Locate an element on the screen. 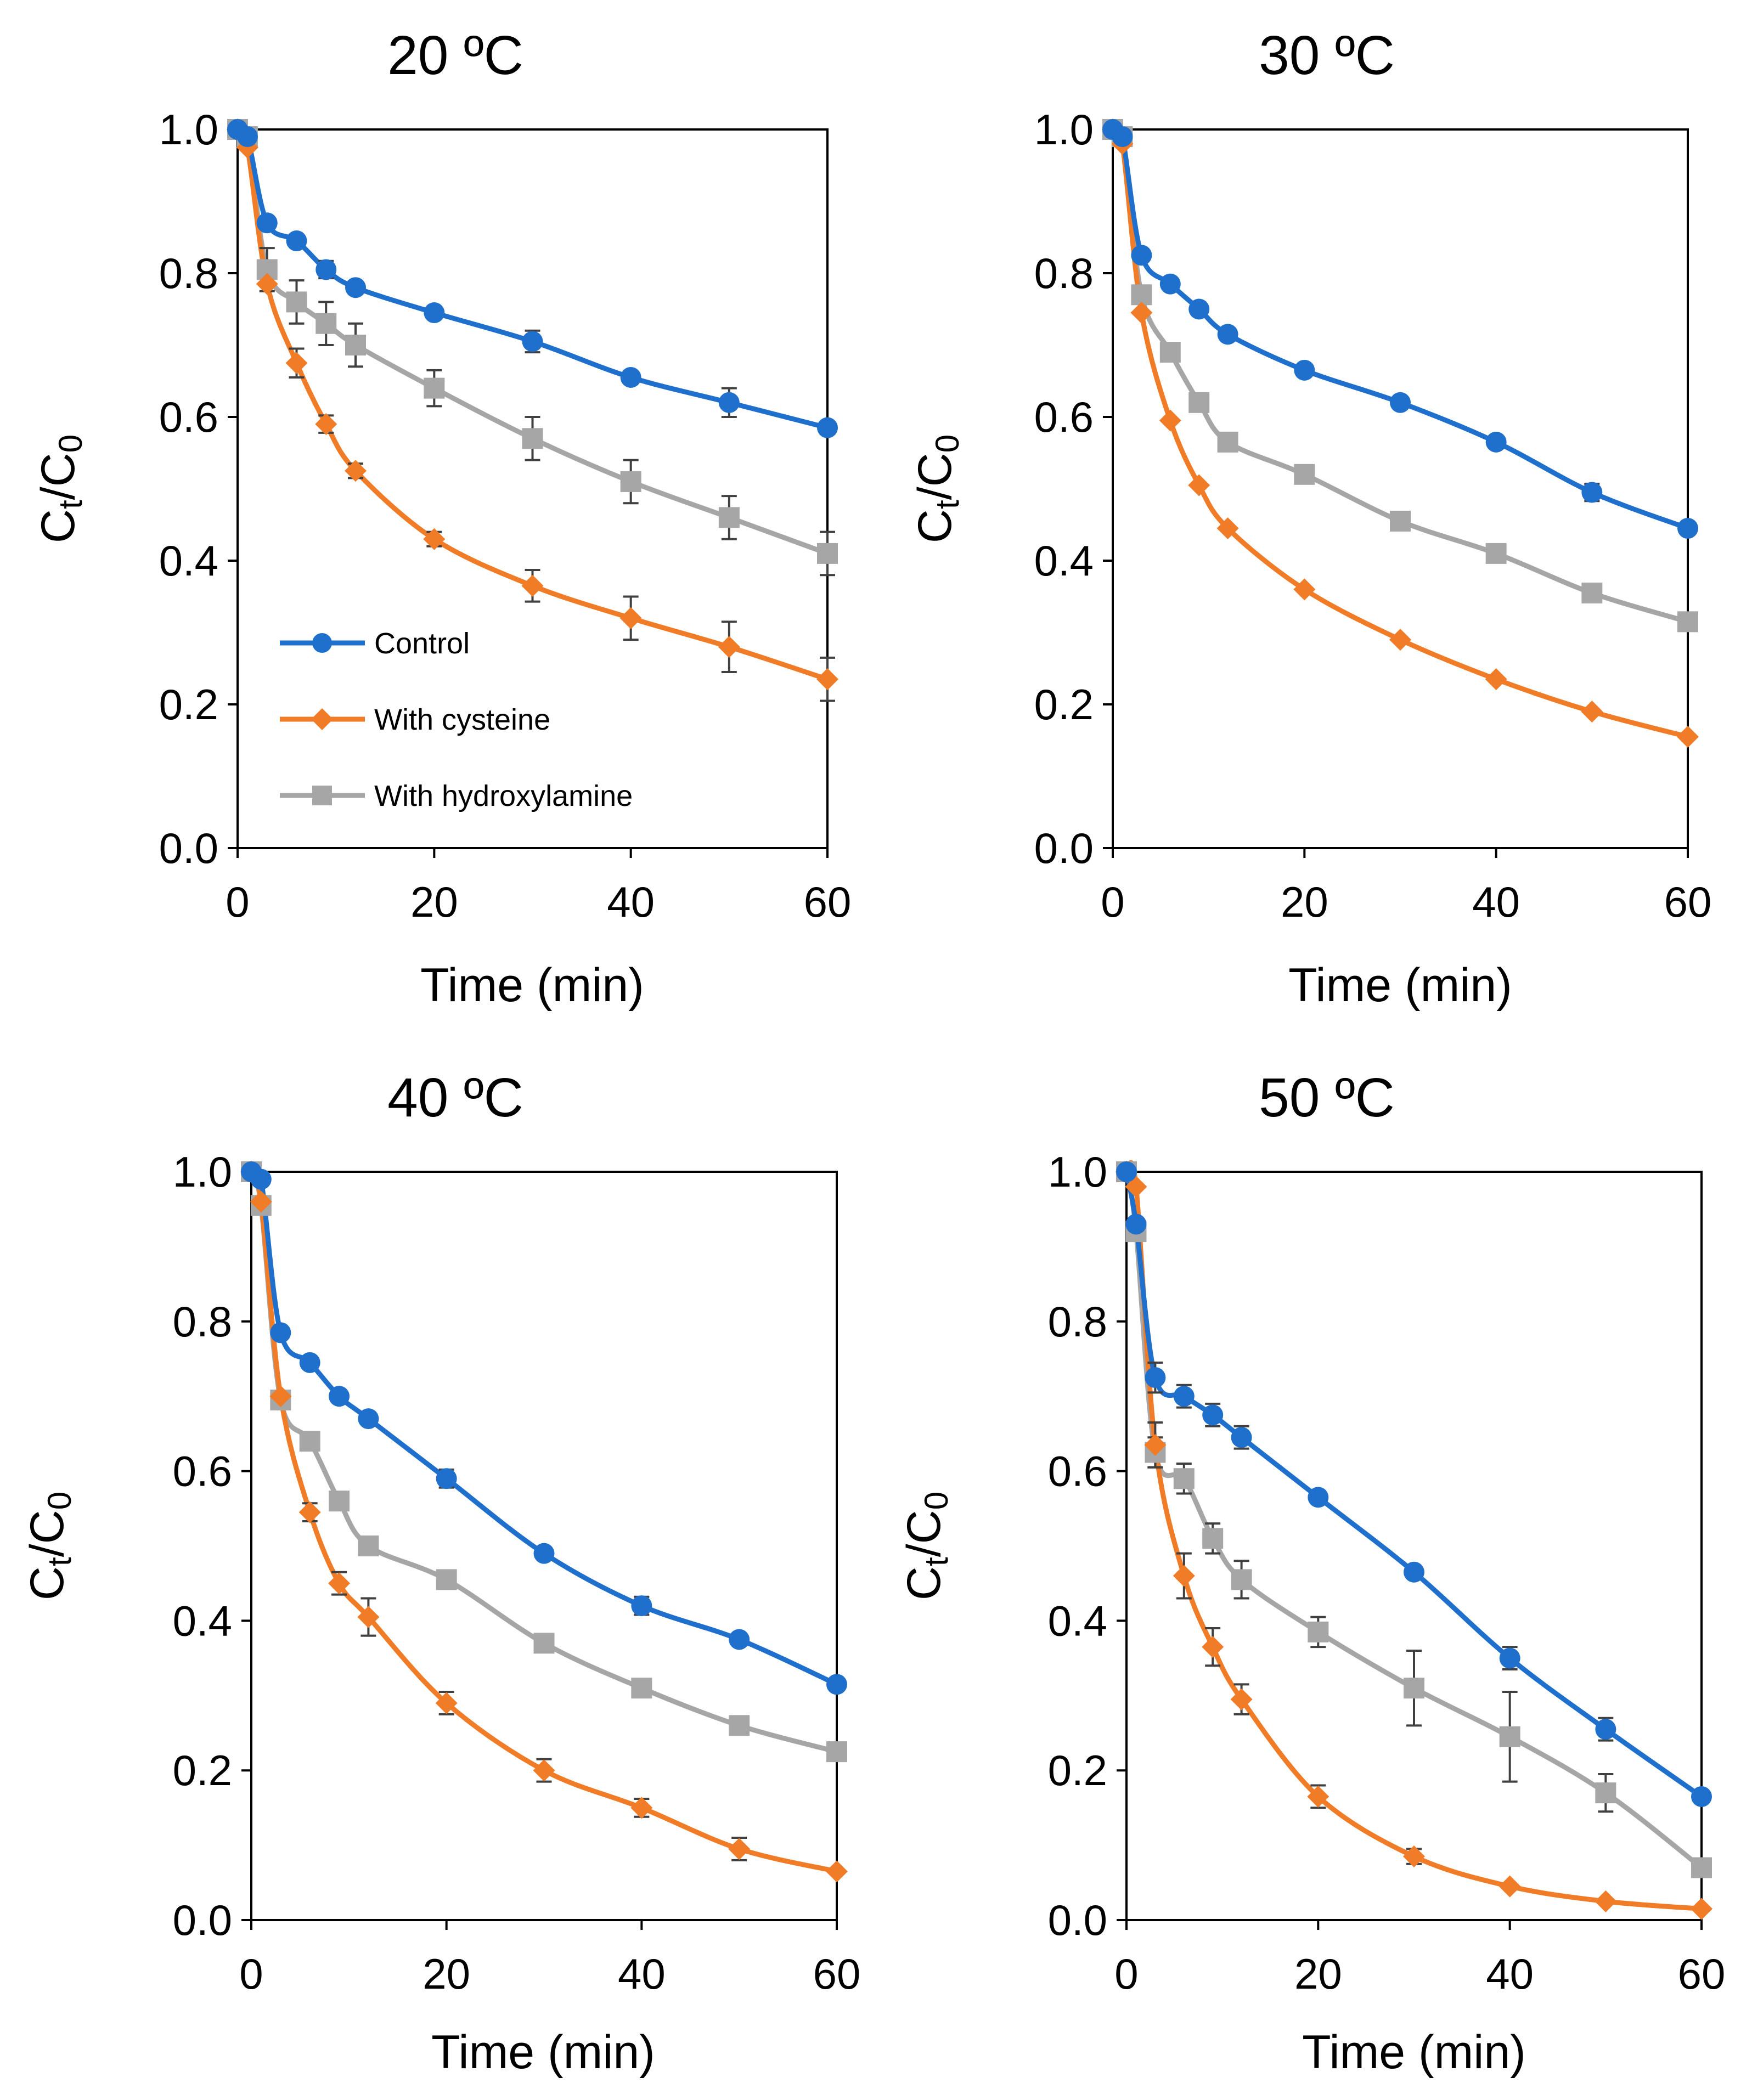 Image resolution: width=1752 pixels, height=2100 pixels. legend-item-hydroxylamine: With hydroxylamine is located at coordinates (456, 796).